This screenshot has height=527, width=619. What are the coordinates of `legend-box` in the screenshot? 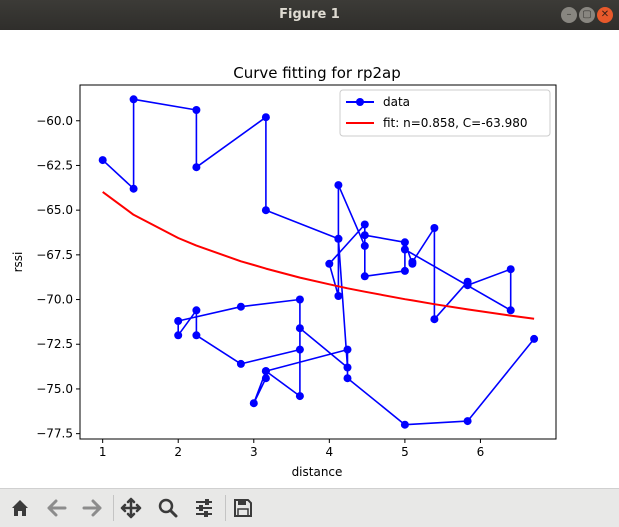 It's located at (445, 113).